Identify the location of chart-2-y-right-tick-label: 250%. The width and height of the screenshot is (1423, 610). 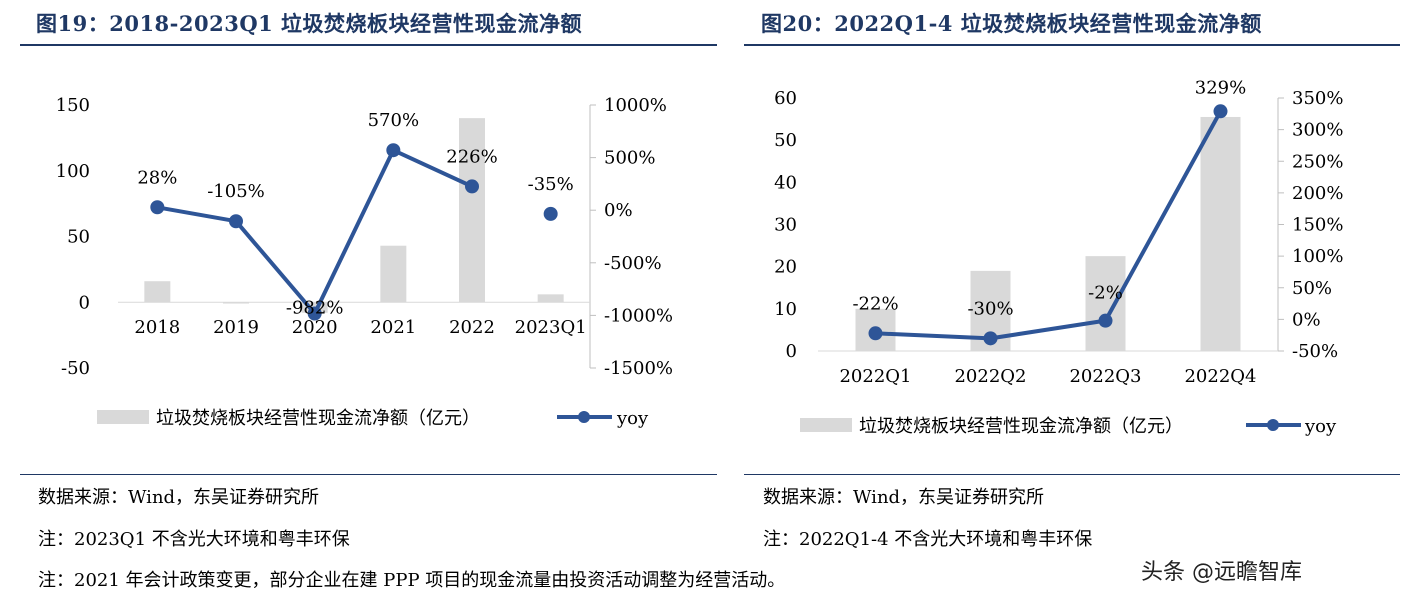
(1317, 161).